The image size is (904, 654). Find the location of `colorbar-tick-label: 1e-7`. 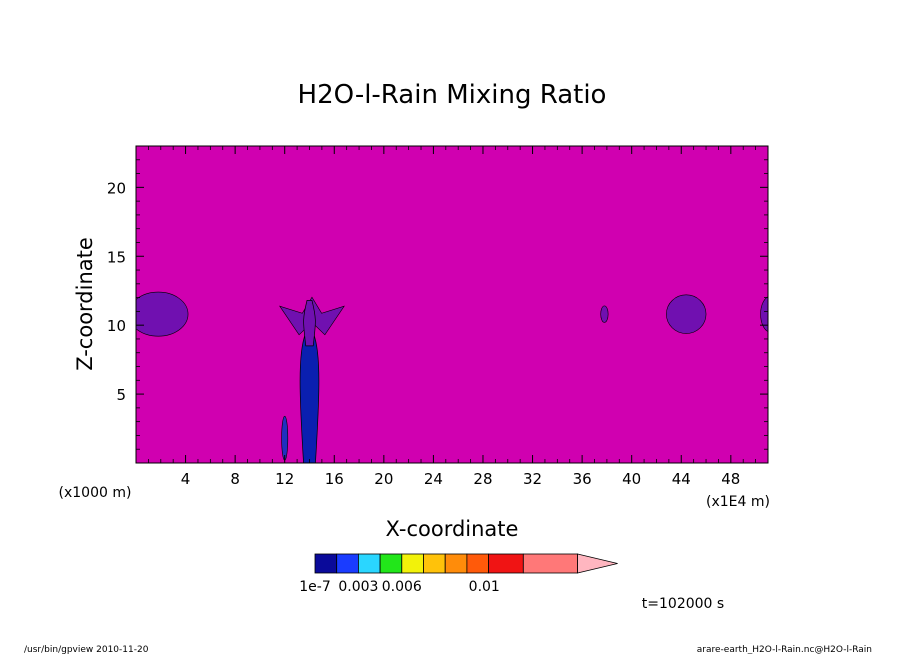

colorbar-tick-label: 1e-7 is located at coordinates (314, 587).